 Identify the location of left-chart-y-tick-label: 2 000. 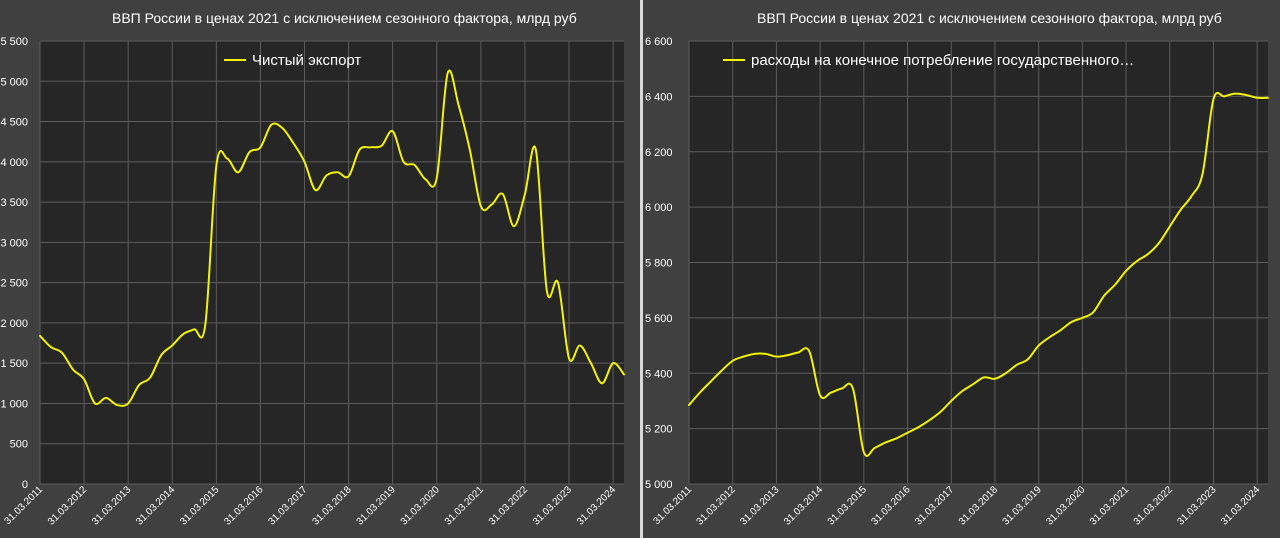
(14, 324).